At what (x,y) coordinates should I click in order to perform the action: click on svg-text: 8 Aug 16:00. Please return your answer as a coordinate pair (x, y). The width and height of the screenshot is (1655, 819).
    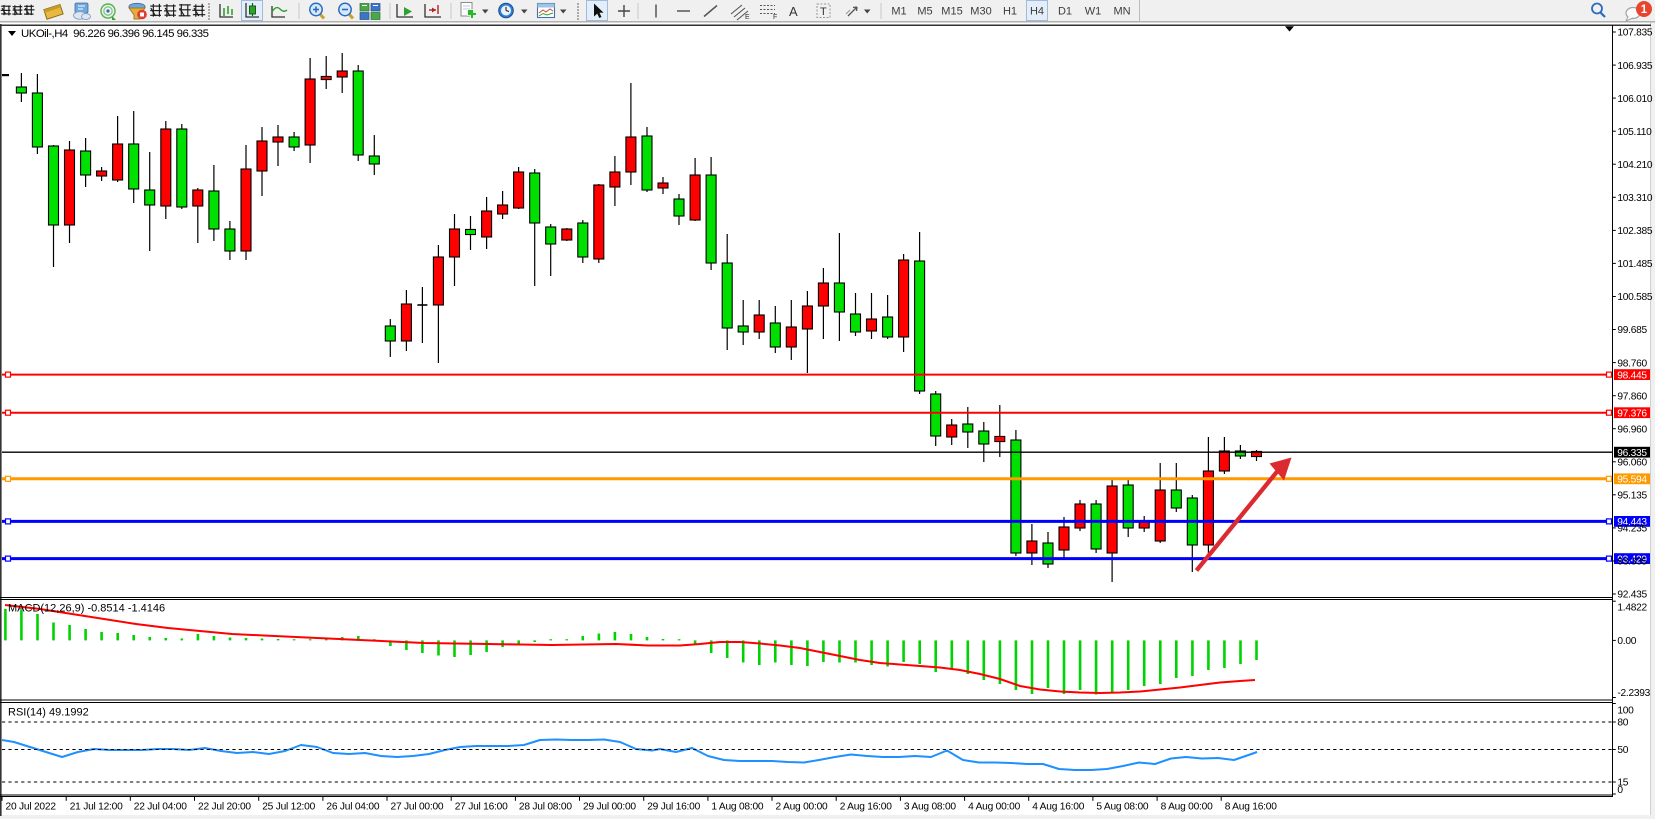
    Looking at the image, I should click on (1251, 806).